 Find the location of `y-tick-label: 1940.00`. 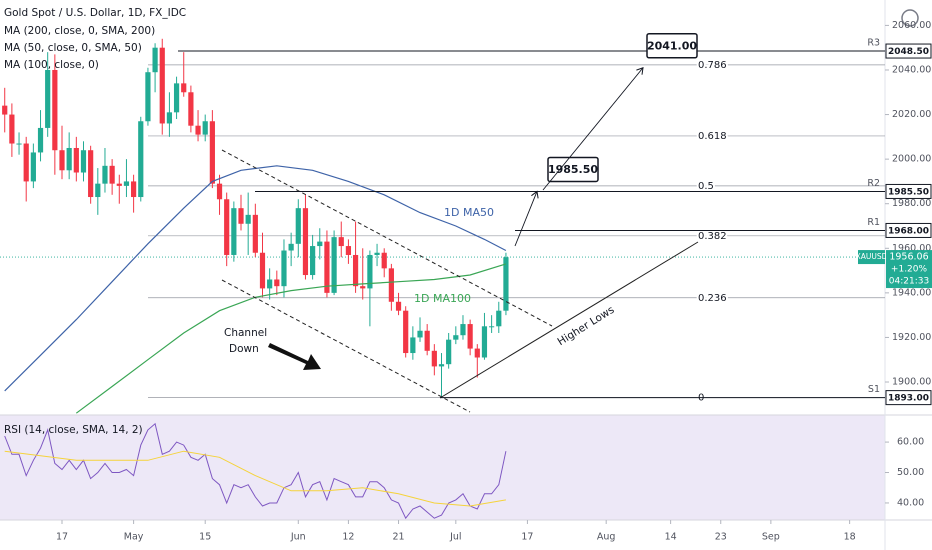

y-tick-label: 1940.00 is located at coordinates (911, 292).